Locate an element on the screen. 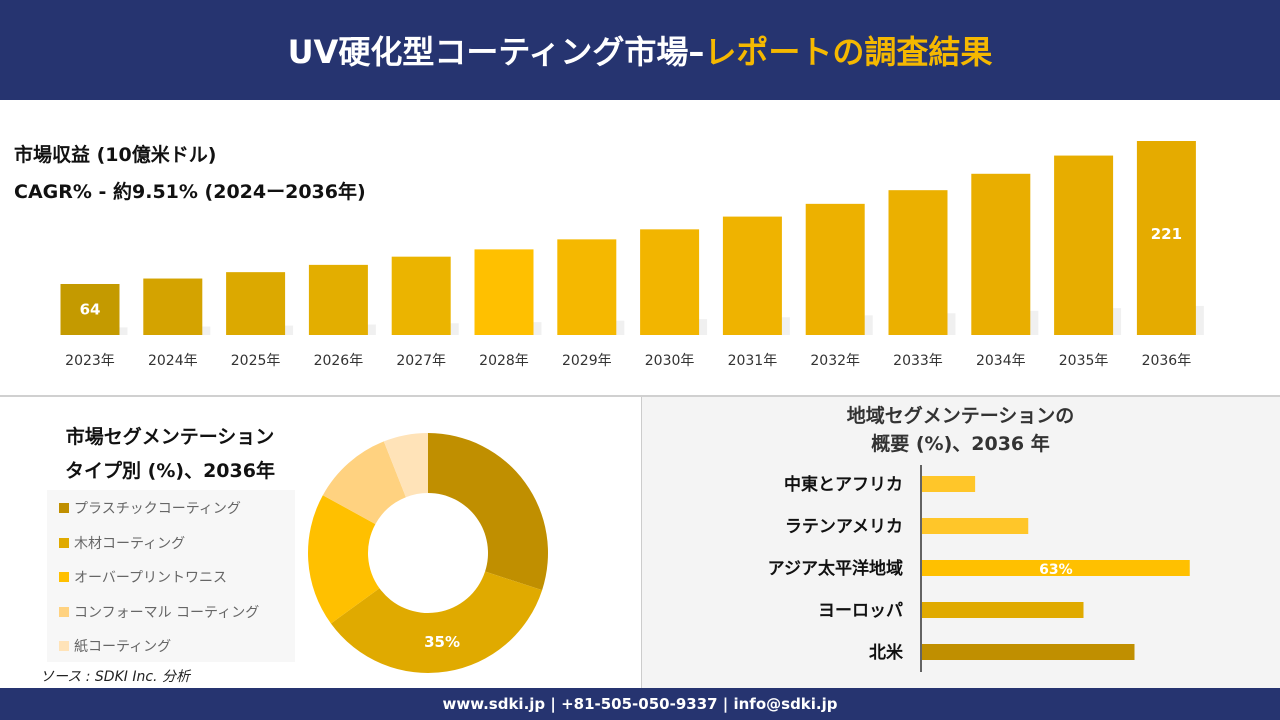 The height and width of the screenshot is (720, 1280). year-label: 2036年 is located at coordinates (1167, 361).